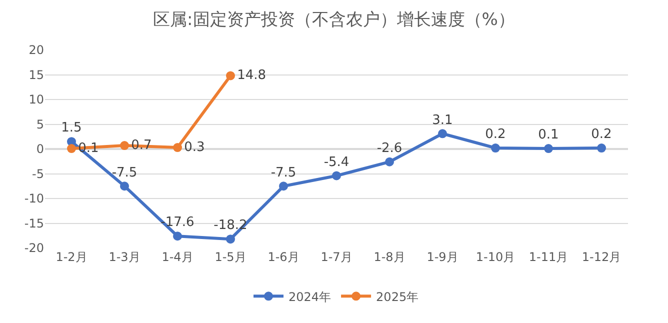  I want to click on x-tick-label: 1-2月, so click(72, 257).